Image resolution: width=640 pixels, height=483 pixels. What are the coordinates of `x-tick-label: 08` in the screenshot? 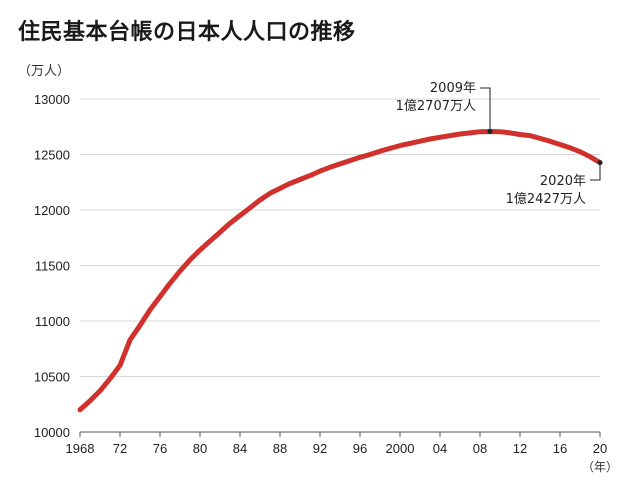 It's located at (480, 448).